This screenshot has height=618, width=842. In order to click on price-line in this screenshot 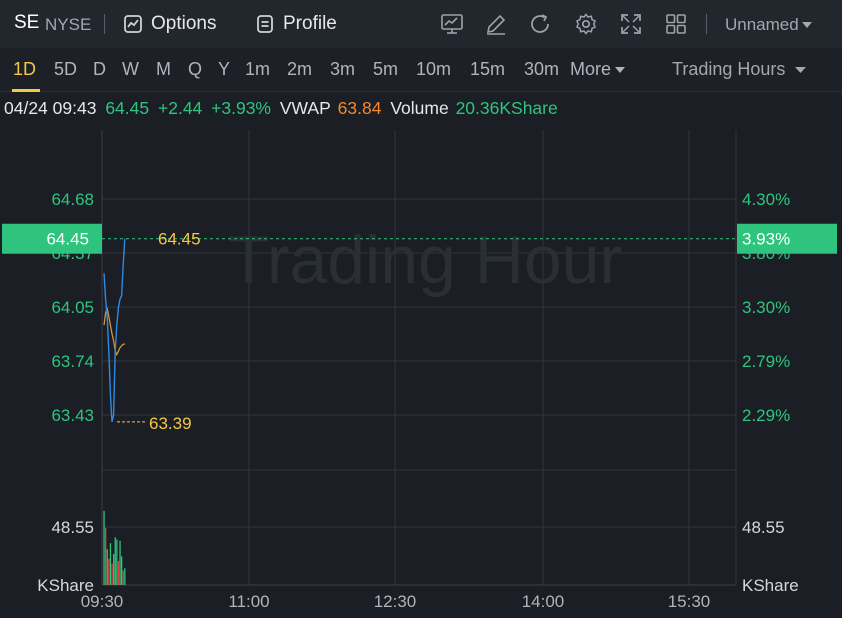, I will do `click(114, 330)`.